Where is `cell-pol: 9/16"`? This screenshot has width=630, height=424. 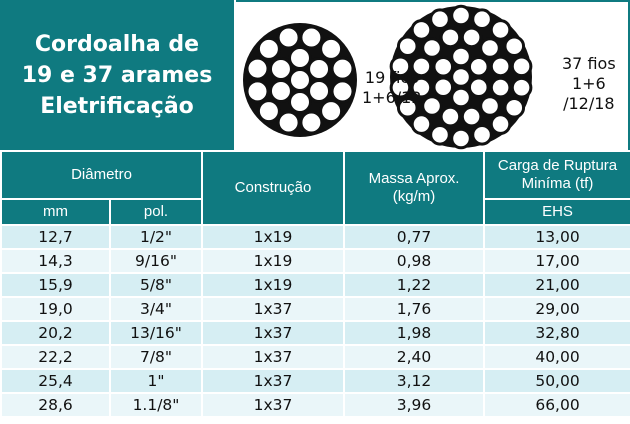
cell-pol: 9/16" is located at coordinates (156, 261).